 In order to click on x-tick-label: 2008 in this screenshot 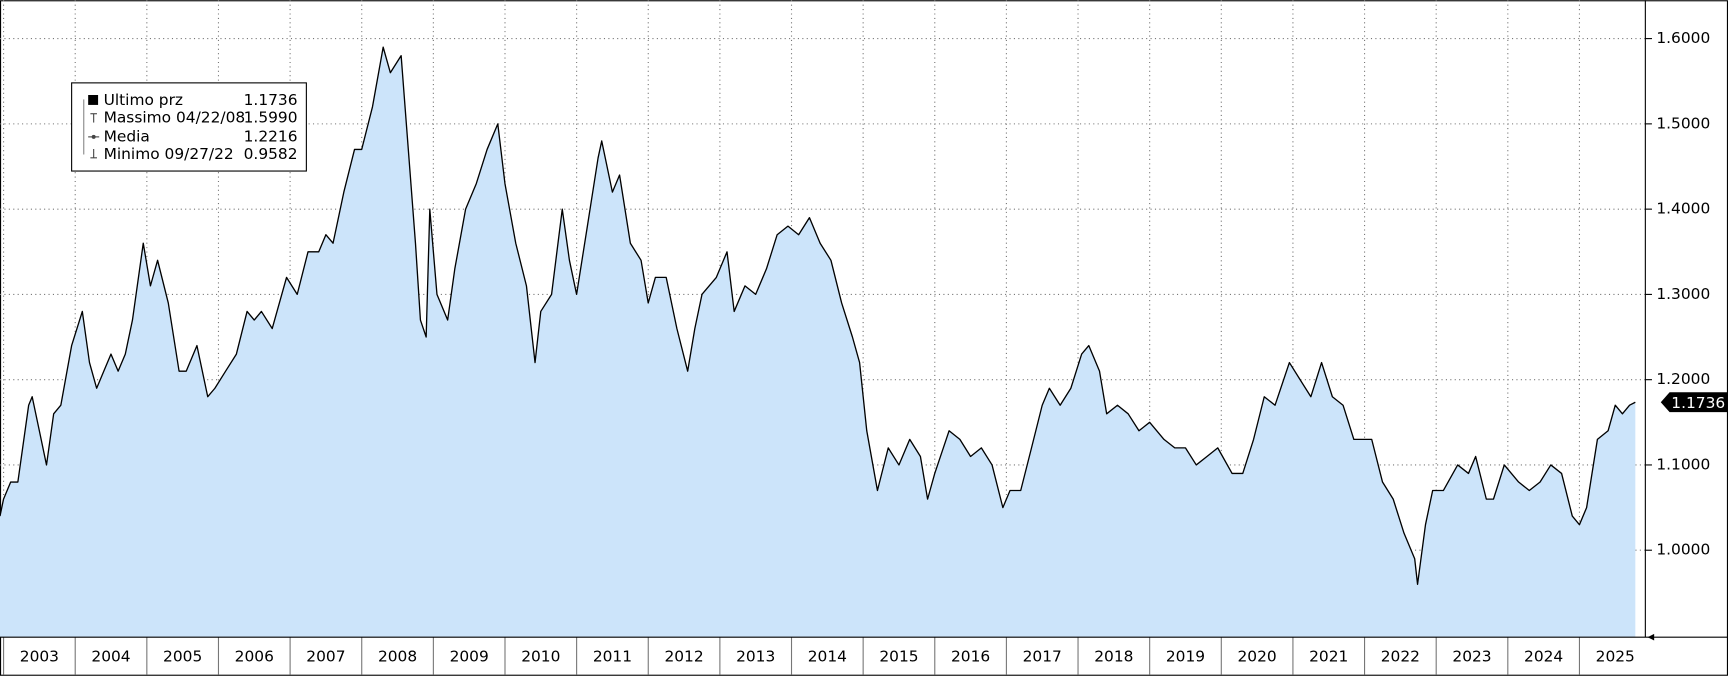, I will do `click(397, 657)`.